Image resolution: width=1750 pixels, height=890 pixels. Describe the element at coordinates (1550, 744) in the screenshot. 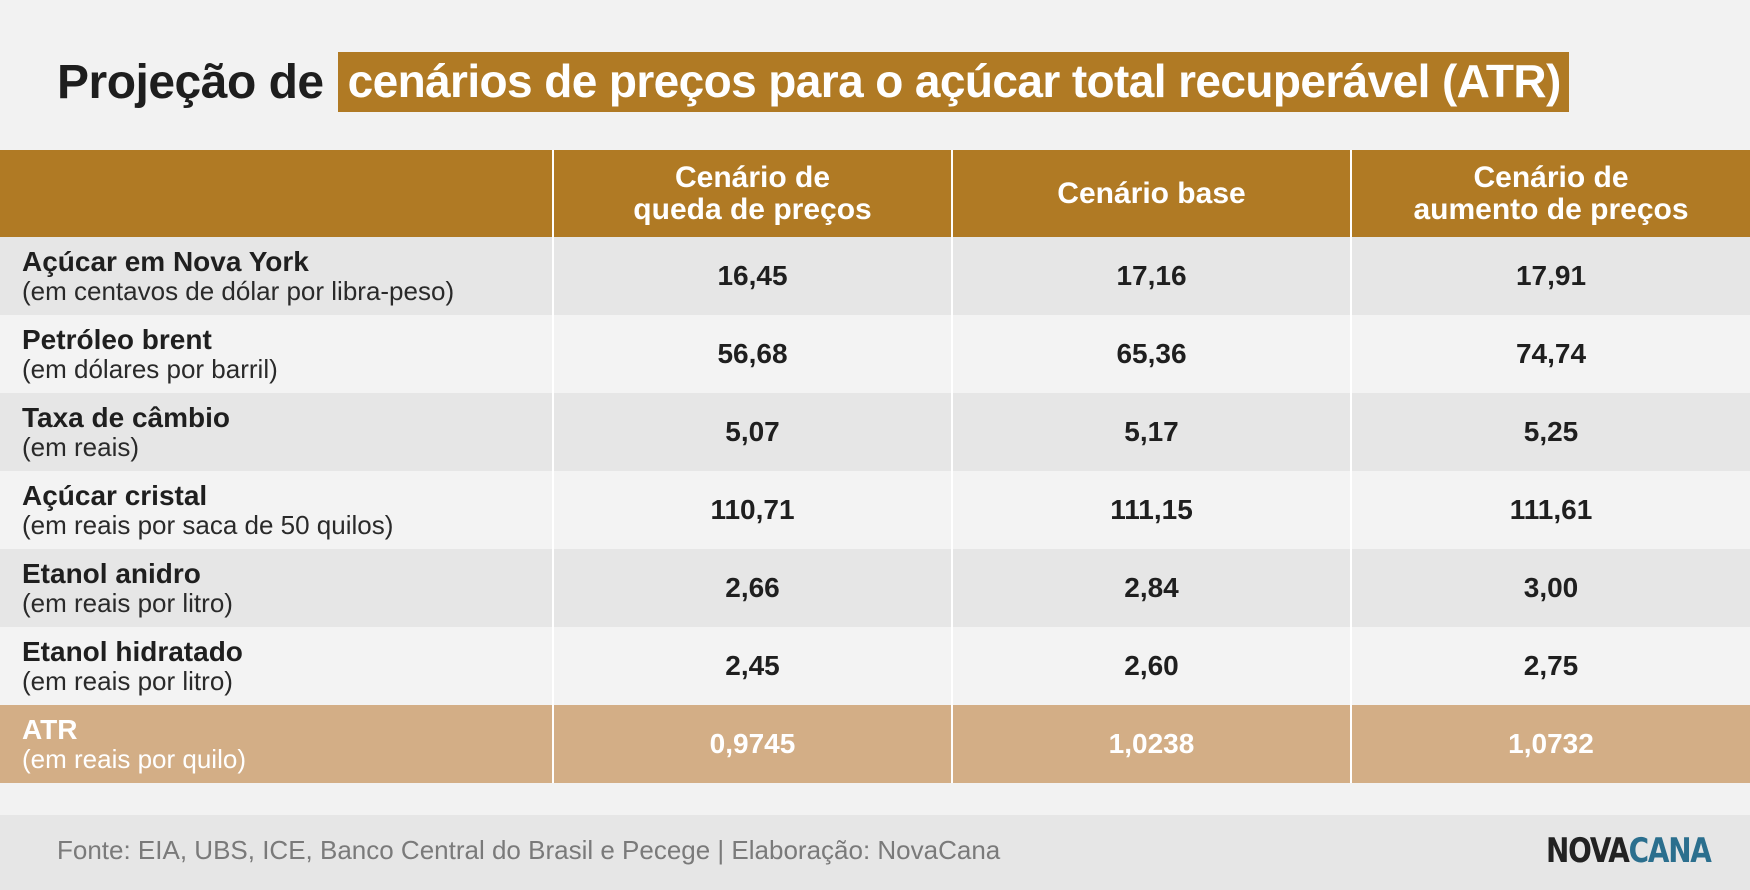

I see `cell-value: 1,0732` at that location.